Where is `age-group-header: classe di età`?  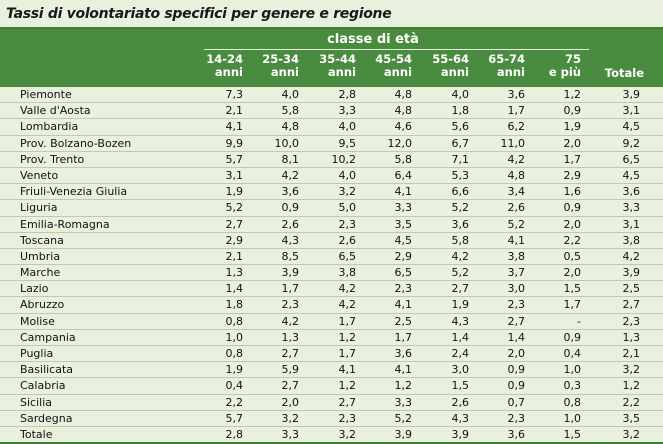
age-group-header: classe di età is located at coordinates (373, 39).